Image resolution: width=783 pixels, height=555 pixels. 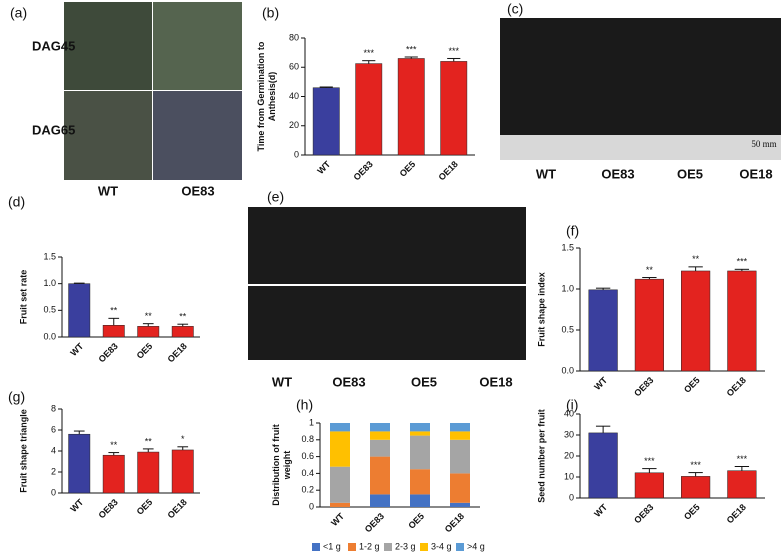 What do you see at coordinates (272, 97) in the screenshot?
I see `y-axis-label: Anthesis(d)` at bounding box center [272, 97].